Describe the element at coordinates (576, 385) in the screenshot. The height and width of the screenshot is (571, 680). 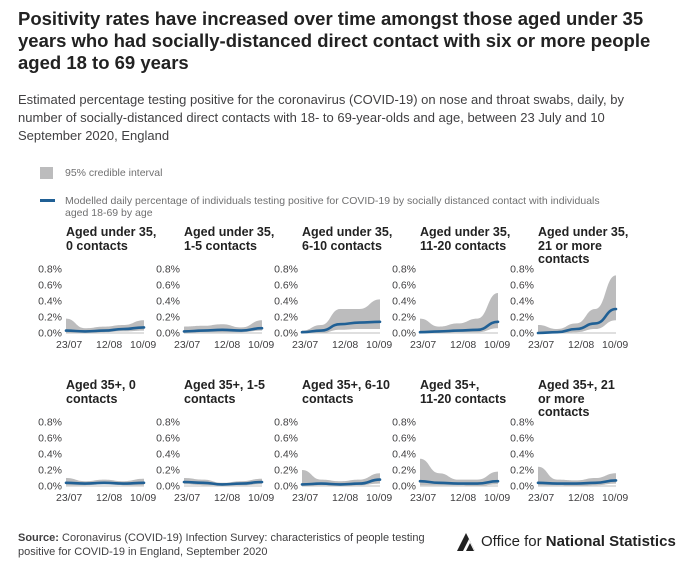
I see `panel-title-line: Aged 35+, 21` at that location.